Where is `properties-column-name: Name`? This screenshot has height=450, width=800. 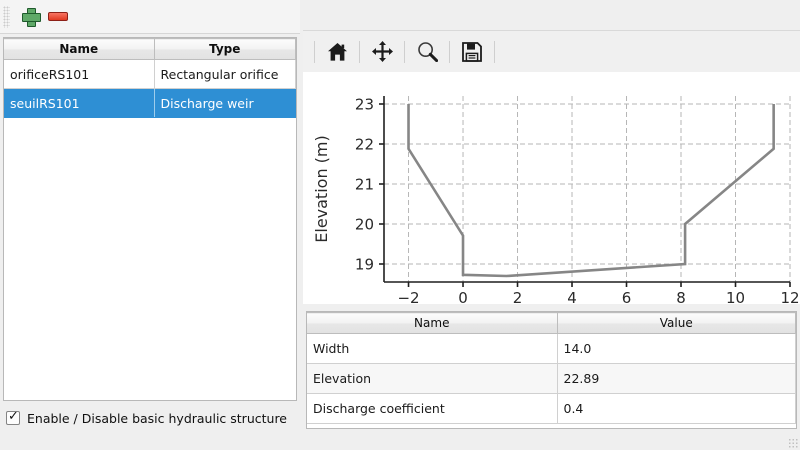
properties-column-name: Name is located at coordinates (432, 323).